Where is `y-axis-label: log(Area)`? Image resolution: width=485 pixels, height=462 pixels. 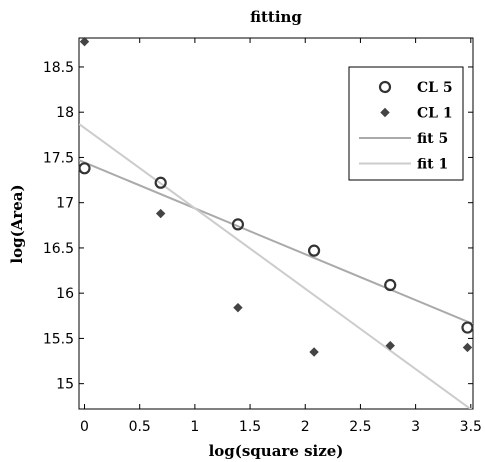 y-axis-label: log(Area) is located at coordinates (17, 223).